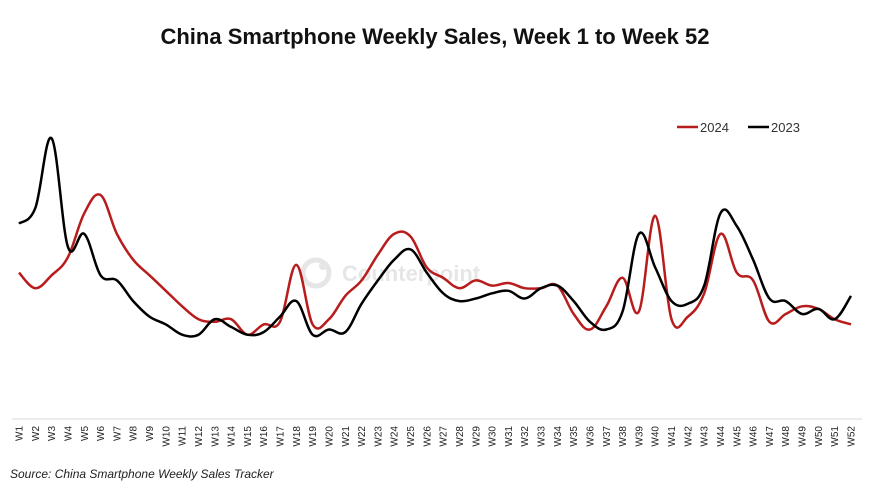 Image resolution: width=870 pixels, height=492 pixels. What do you see at coordinates (737, 436) in the screenshot?
I see `x-tick-label-W45: W45` at bounding box center [737, 436].